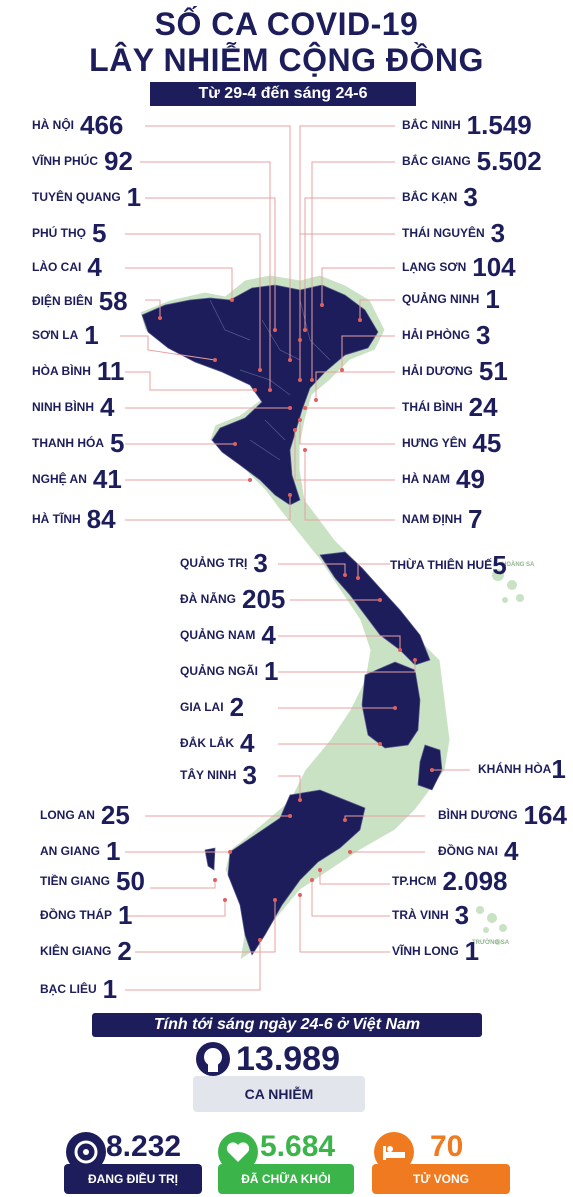 Image resolution: width=573 pixels, height=1197 pixels. Describe the element at coordinates (499, 125) in the screenshot. I see `province-count: 1.549` at that location.